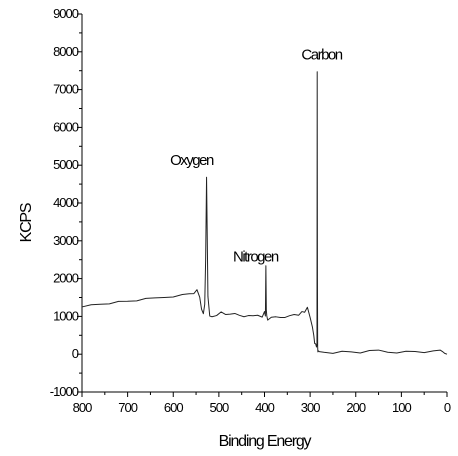 The width and height of the screenshot is (458, 456). What do you see at coordinates (66, 164) in the screenshot?
I see `y-tick-label: 5000` at bounding box center [66, 164].